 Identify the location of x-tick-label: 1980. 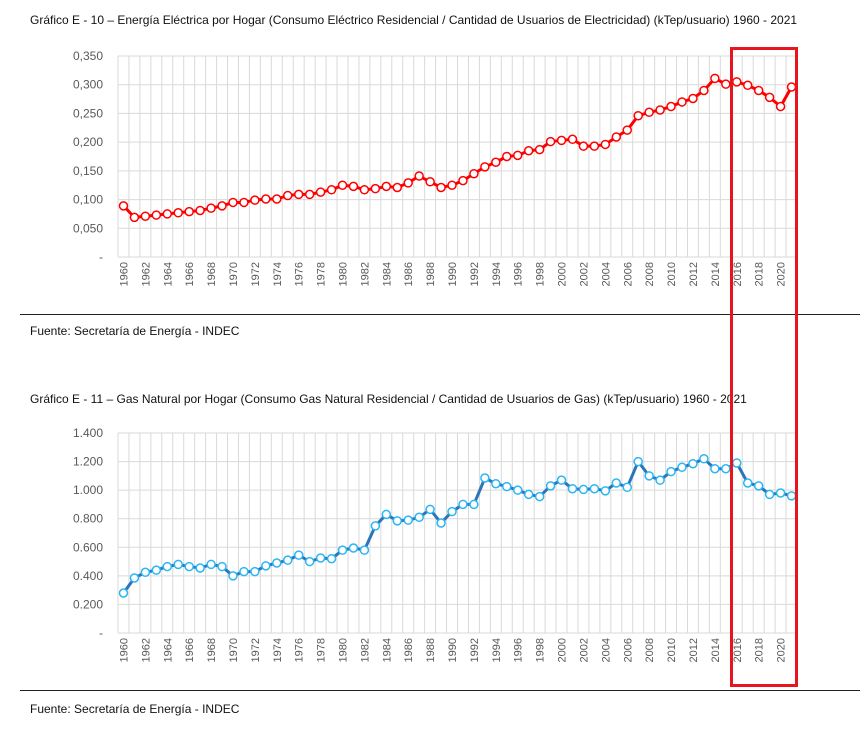
(344, 650).